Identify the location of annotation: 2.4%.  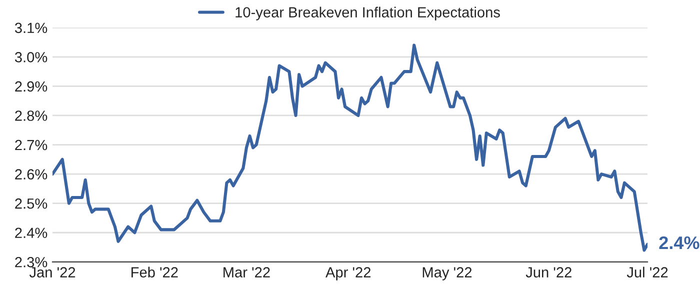
(679, 243).